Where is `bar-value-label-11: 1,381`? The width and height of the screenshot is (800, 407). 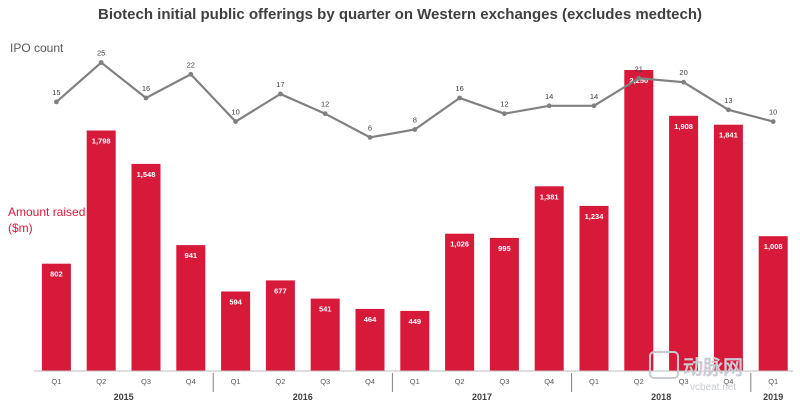
bar-value-label-11: 1,381 is located at coordinates (549, 196).